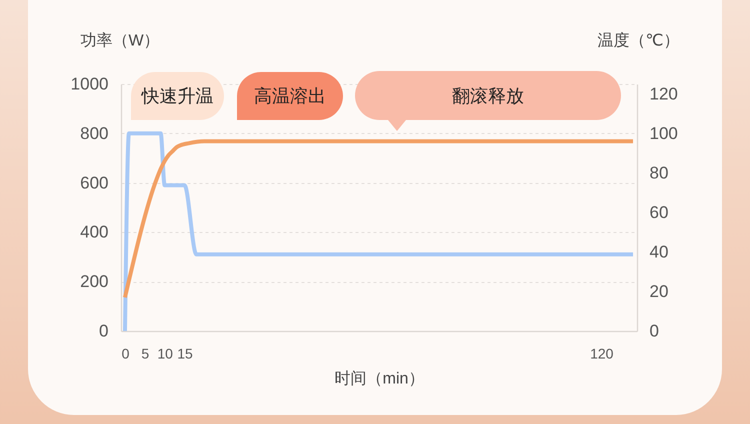 The image size is (750, 424). Describe the element at coordinates (94, 182) in the screenshot. I see `y-tick-label: 600` at that location.